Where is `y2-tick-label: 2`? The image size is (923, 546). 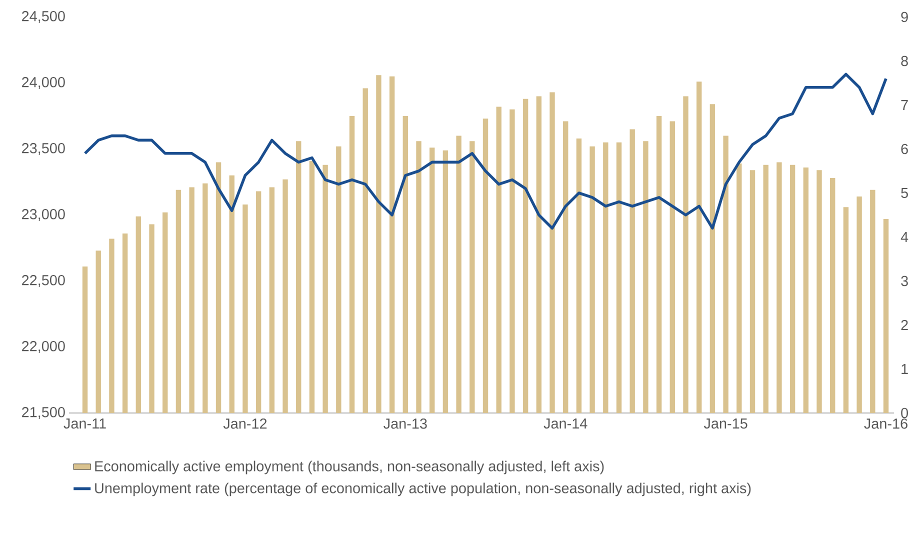 y2-tick-label: 2 is located at coordinates (904, 325).